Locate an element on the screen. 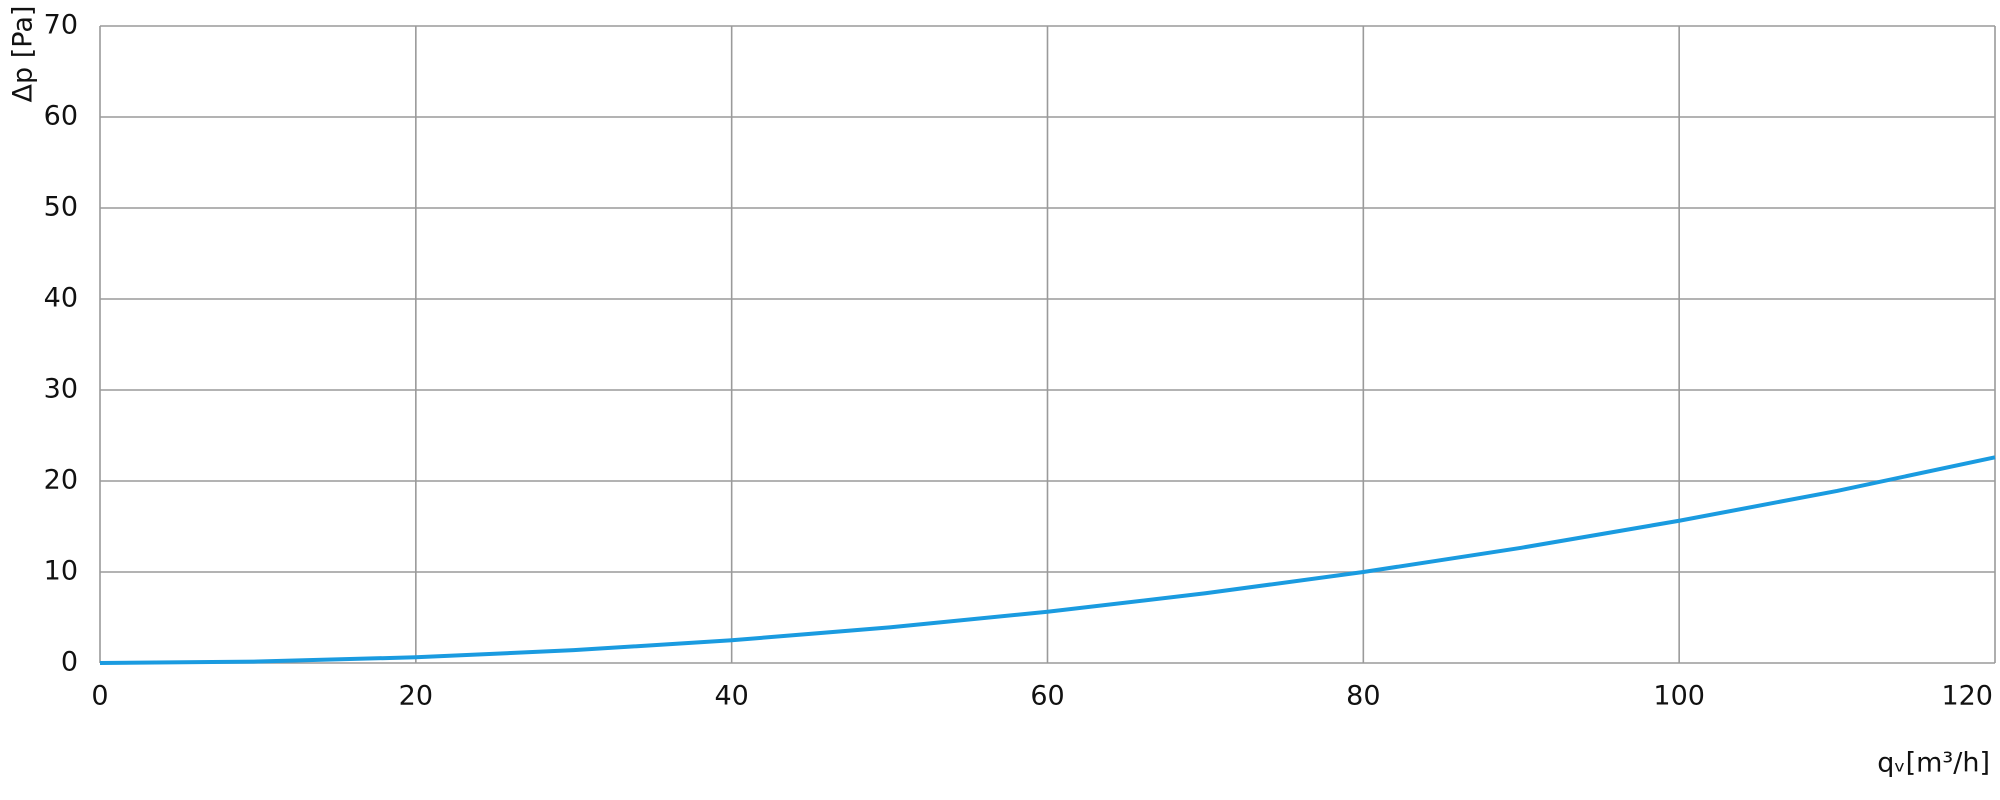 The width and height of the screenshot is (2000, 800). y-tick-label: 60 is located at coordinates (61, 116).